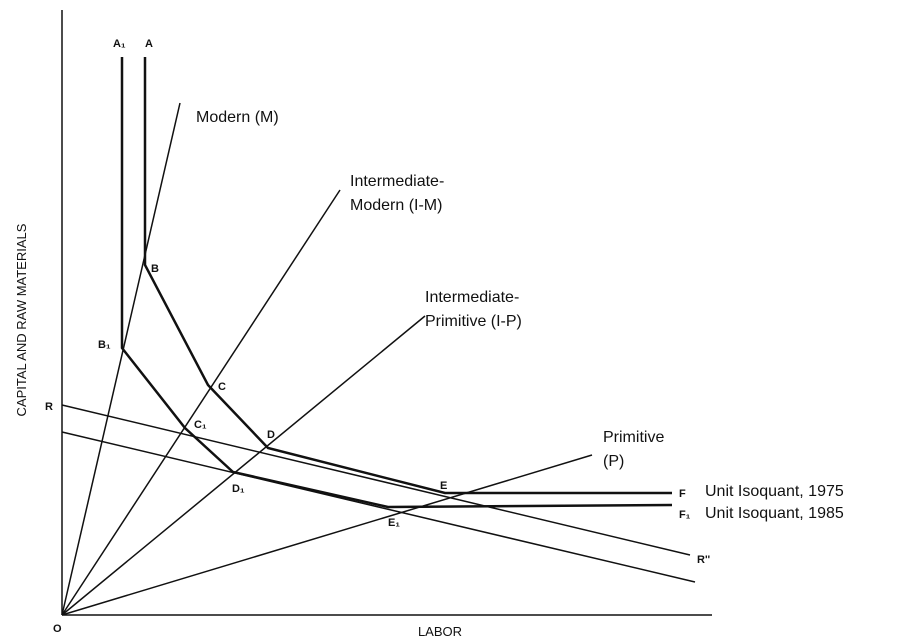  Describe the element at coordinates (633, 437) in the screenshot. I see `ray-label: Primitive` at that location.